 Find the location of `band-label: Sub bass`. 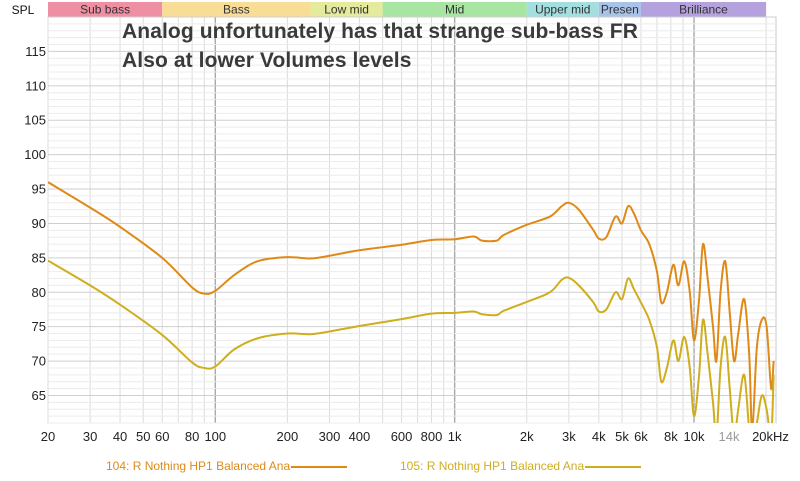

band-label: Sub bass is located at coordinates (105, 10).